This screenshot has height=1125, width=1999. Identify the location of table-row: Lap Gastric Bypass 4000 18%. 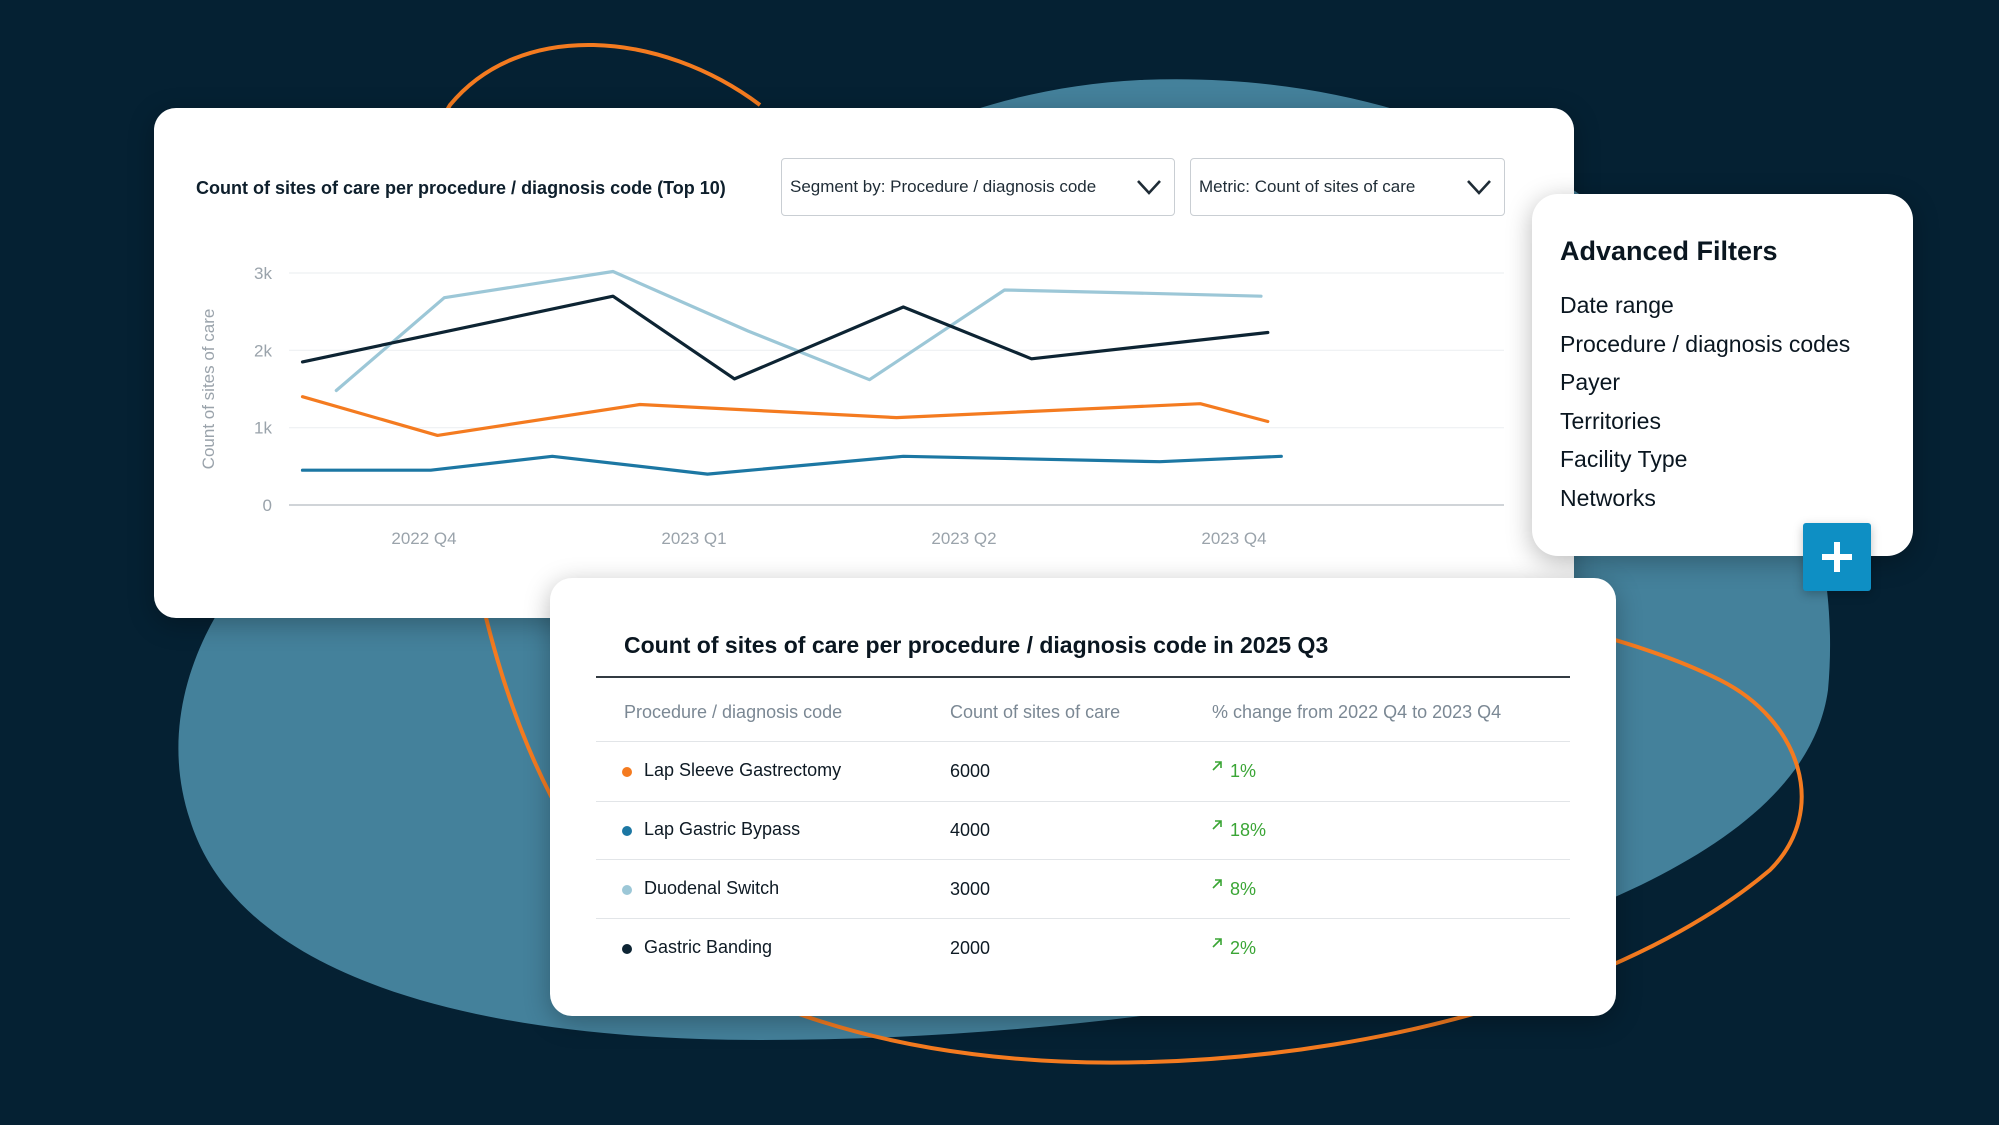
(1083, 831).